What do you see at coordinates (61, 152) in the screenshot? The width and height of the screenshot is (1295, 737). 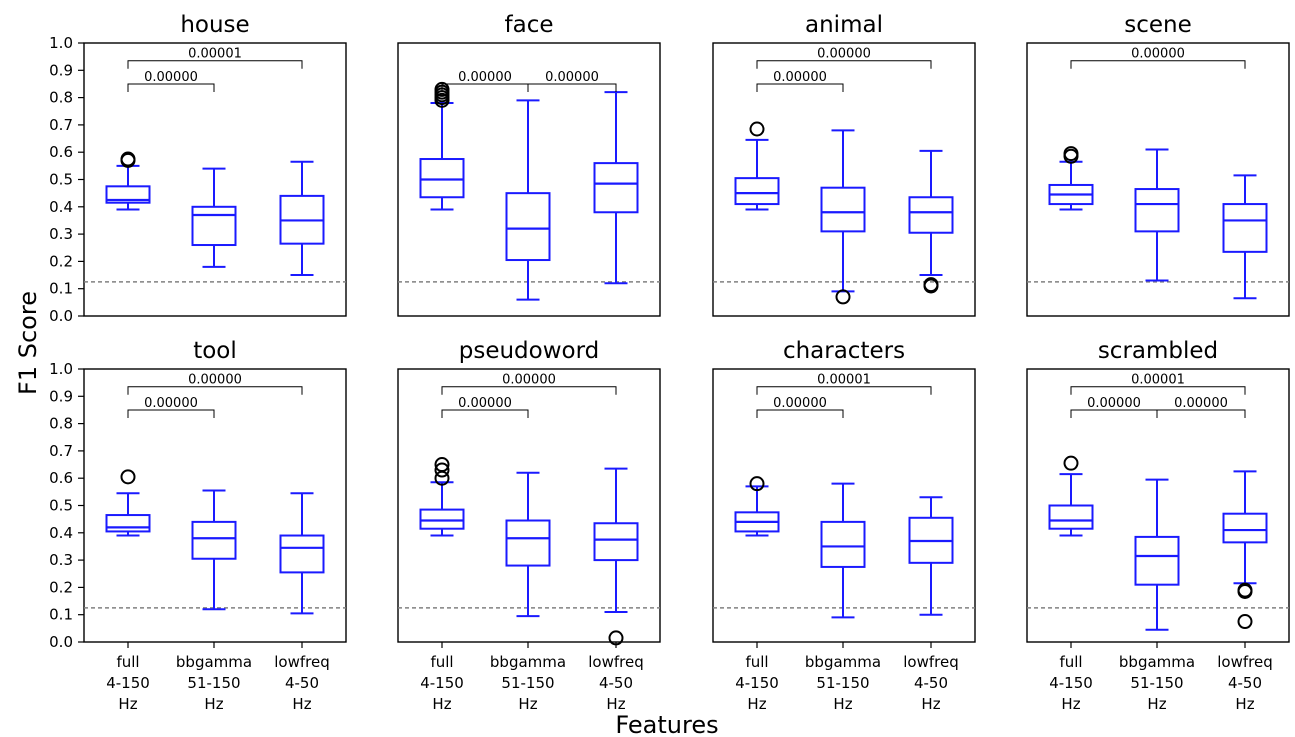 I see `y-tick-label: 0.6` at bounding box center [61, 152].